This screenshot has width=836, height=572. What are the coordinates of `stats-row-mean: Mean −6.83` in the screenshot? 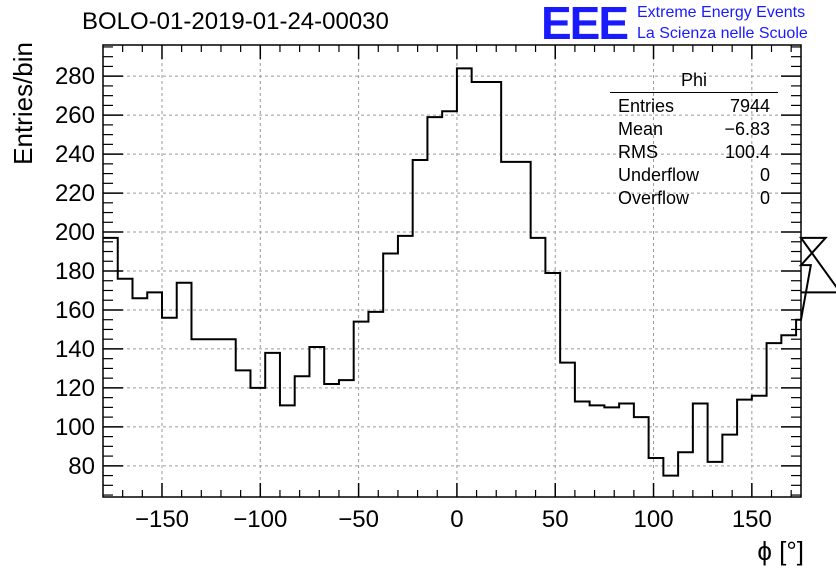 It's located at (694, 129).